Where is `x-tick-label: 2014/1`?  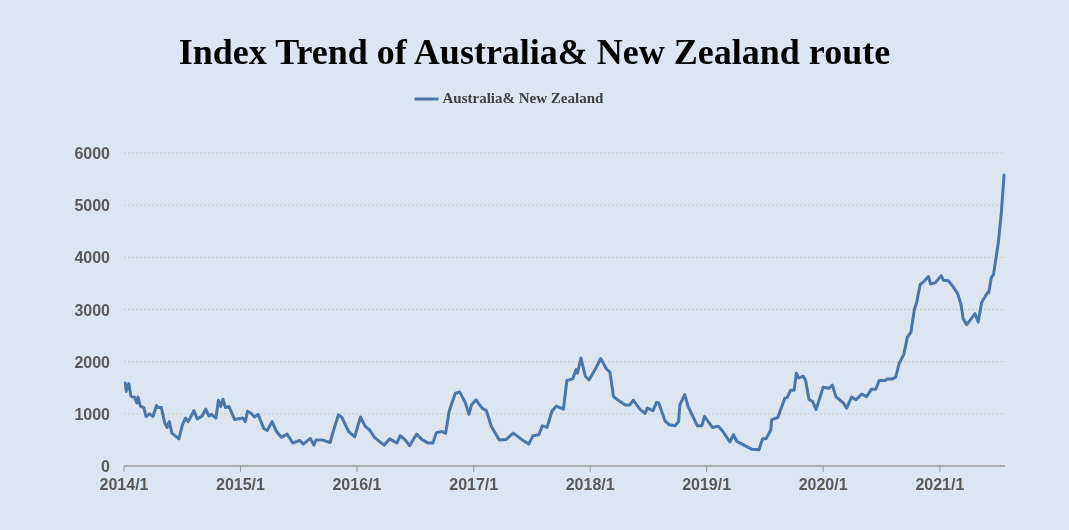 x-tick-label: 2014/1 is located at coordinates (124, 484).